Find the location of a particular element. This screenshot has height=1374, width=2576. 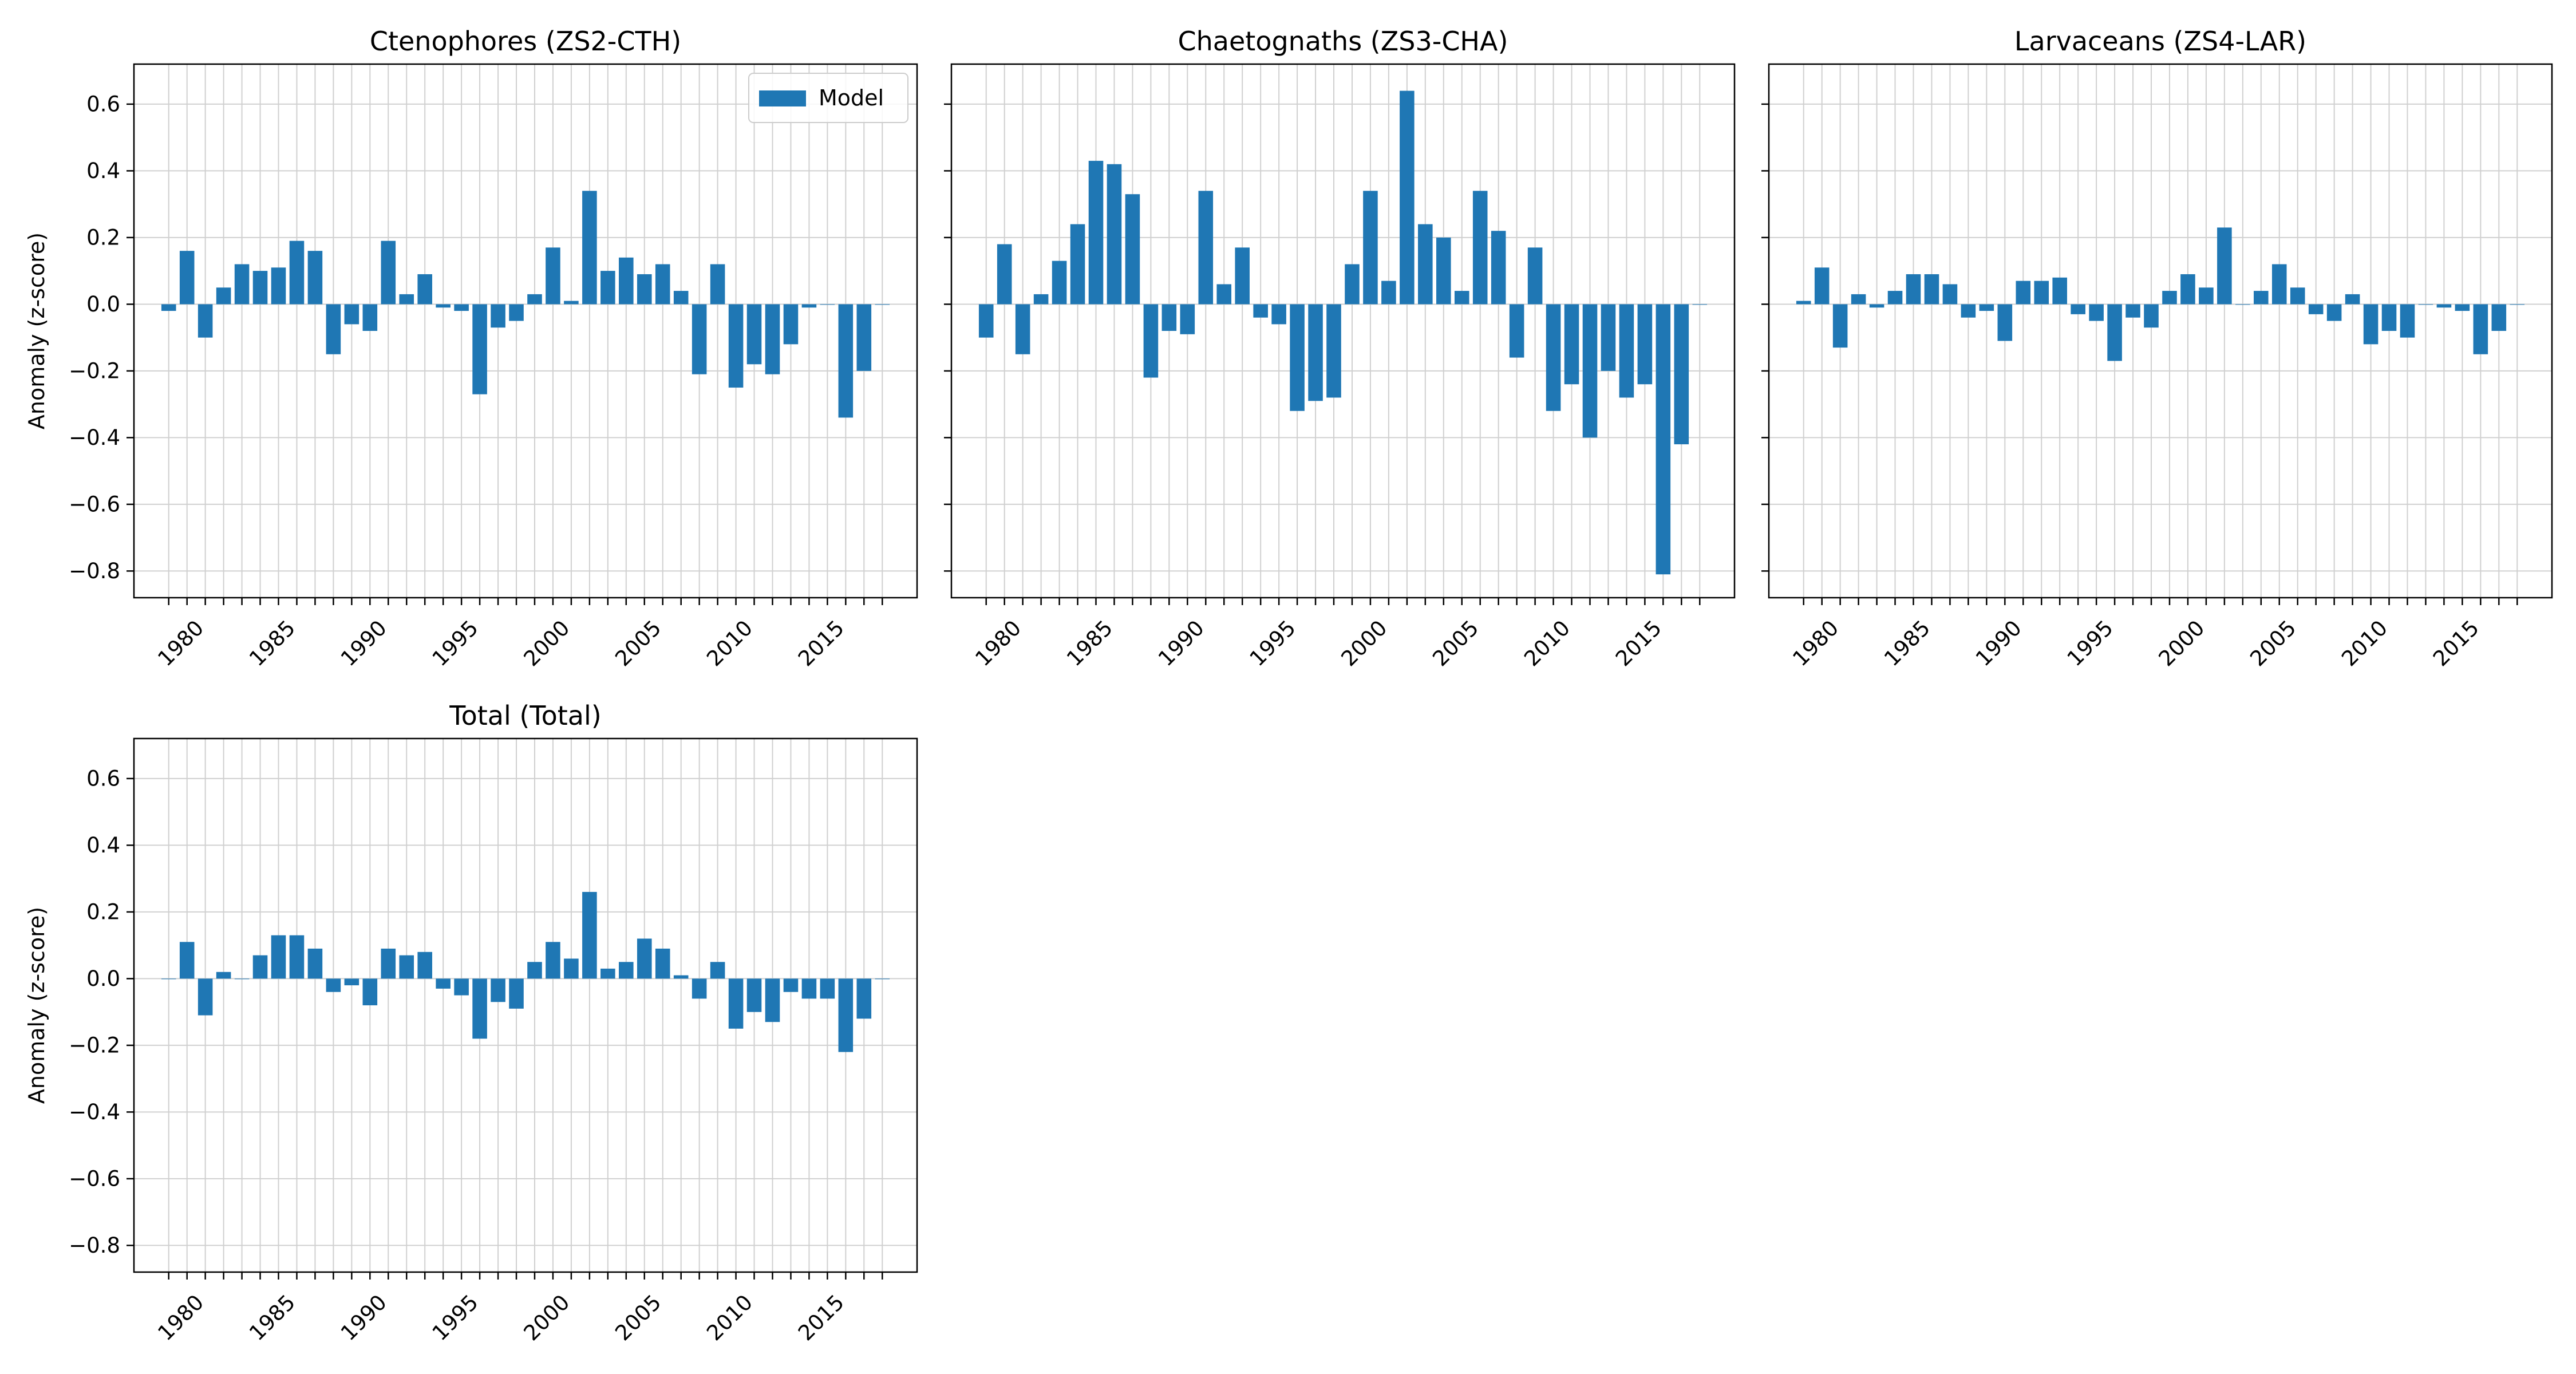

y-tick-label: −0.4 is located at coordinates (94, 1112).